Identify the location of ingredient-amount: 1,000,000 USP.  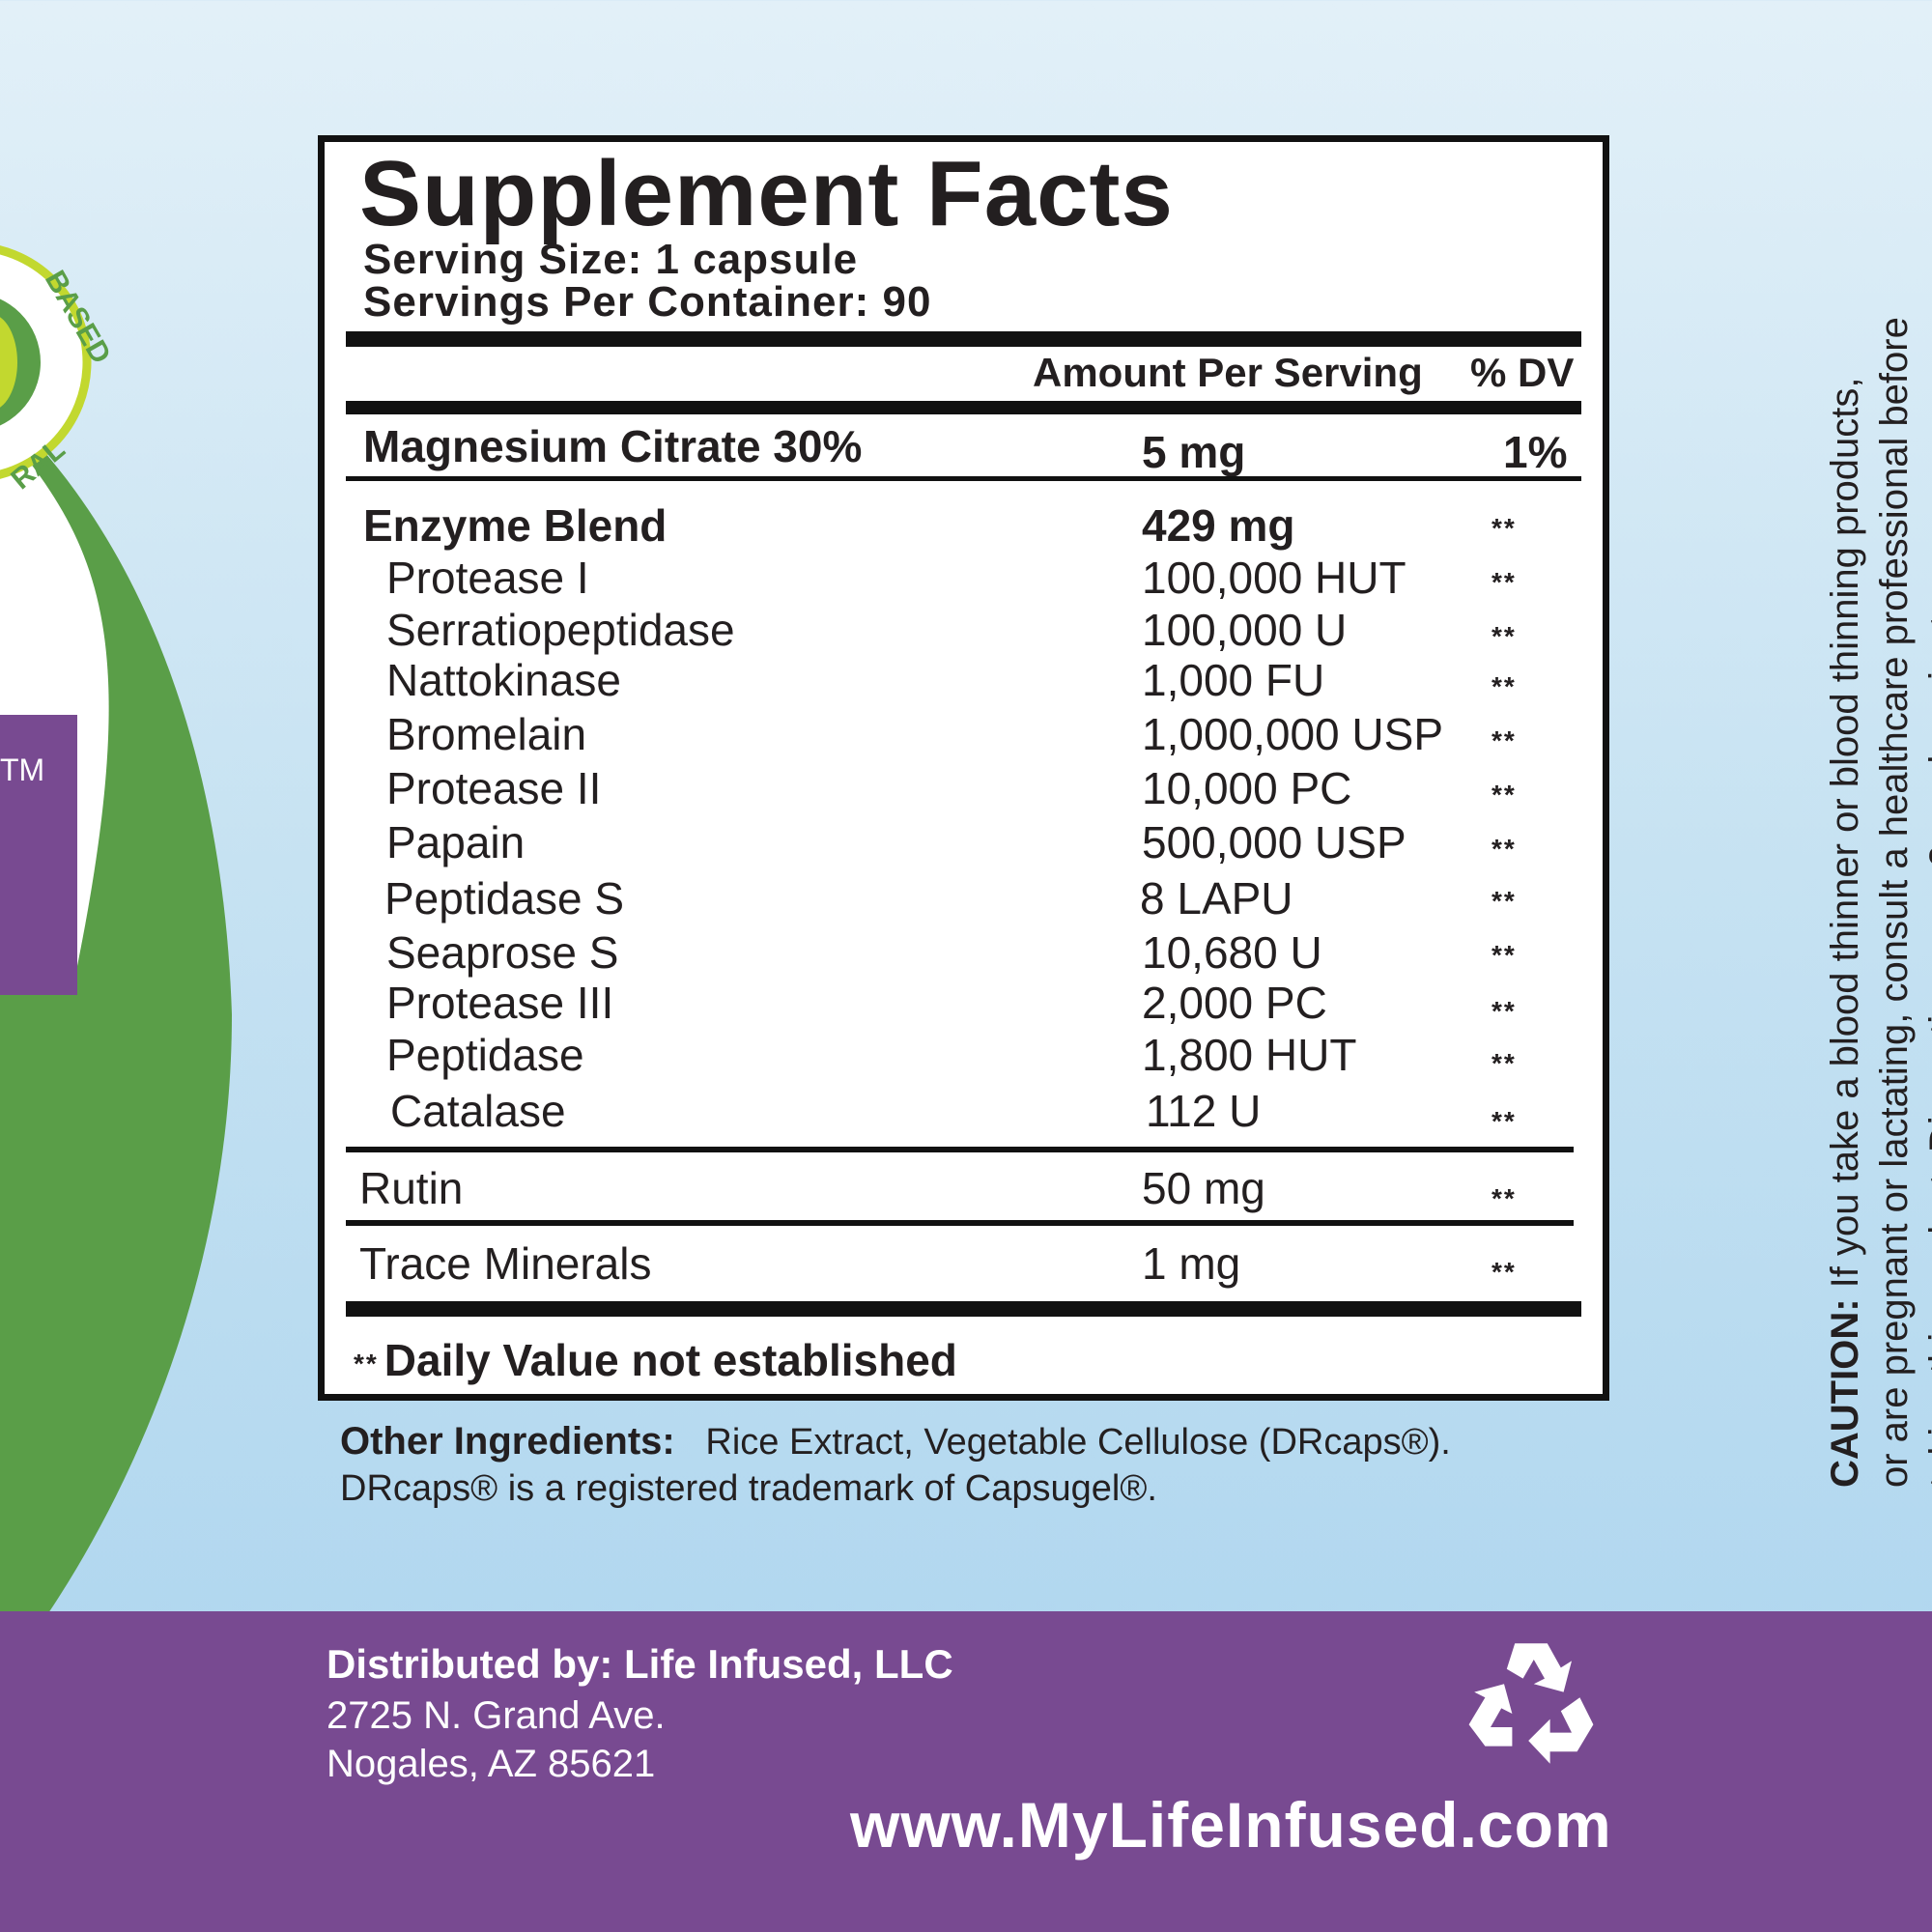
(1293, 734).